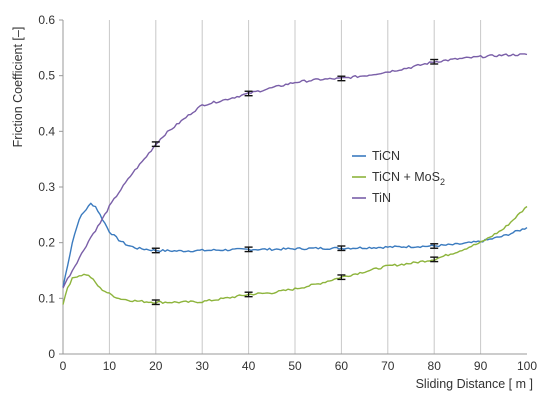 The image size is (550, 407). I want to click on x-tick-label-10: 10, so click(110, 366).